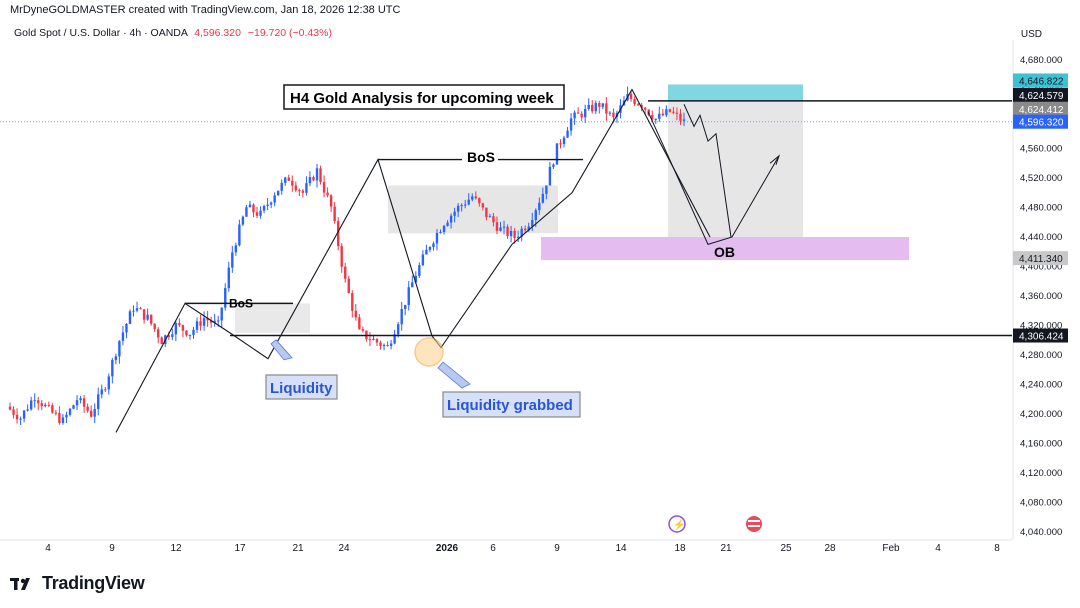  Describe the element at coordinates (1040, 121) in the screenshot. I see `price-badge: 4,596.320` at that location.